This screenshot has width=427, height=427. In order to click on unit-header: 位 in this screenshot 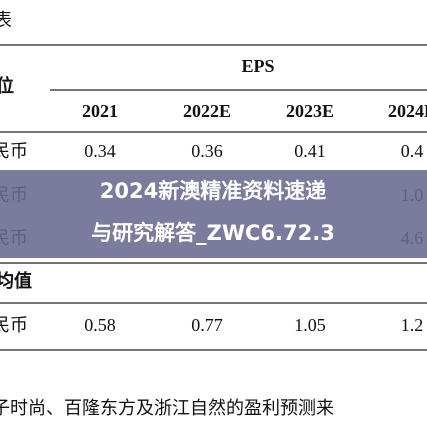, I will do `click(7, 85)`.